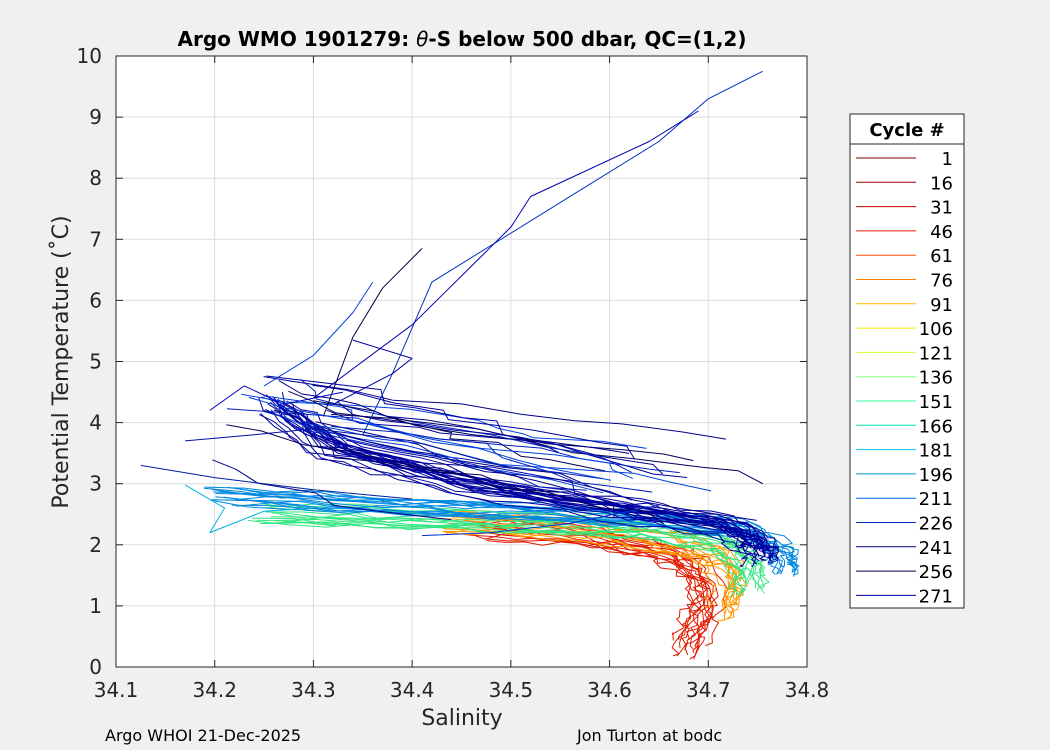 The width and height of the screenshot is (1050, 750). Describe the element at coordinates (650, 735) in the screenshot. I see `footer-right-credit: Jon Turton at bodc` at that location.